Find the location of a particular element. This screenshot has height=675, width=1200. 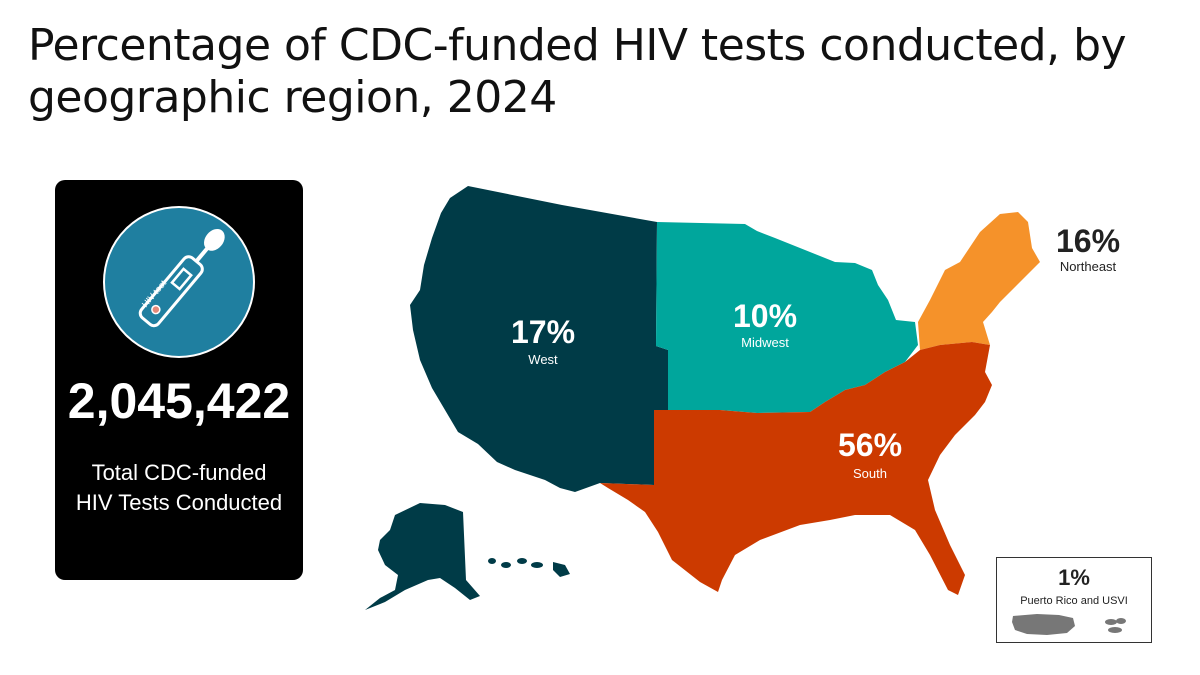

total-tests-label: Total CDC-funded HIV Tests Conducted is located at coordinates (179, 487).